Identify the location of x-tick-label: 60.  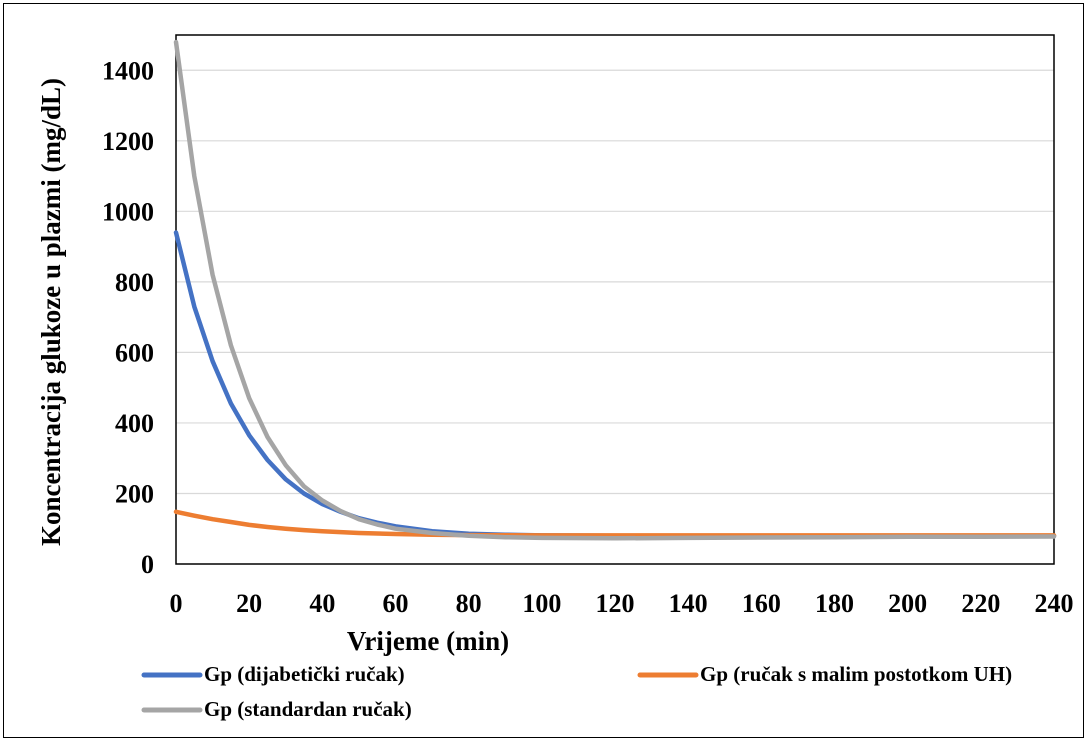
(396, 603).